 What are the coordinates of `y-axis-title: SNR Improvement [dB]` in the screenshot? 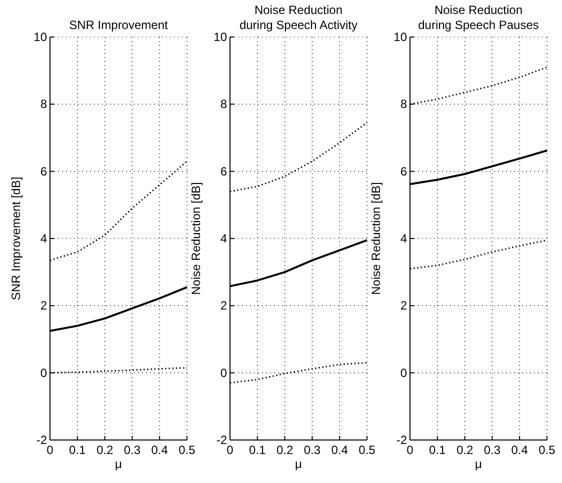 It's located at (16, 238).